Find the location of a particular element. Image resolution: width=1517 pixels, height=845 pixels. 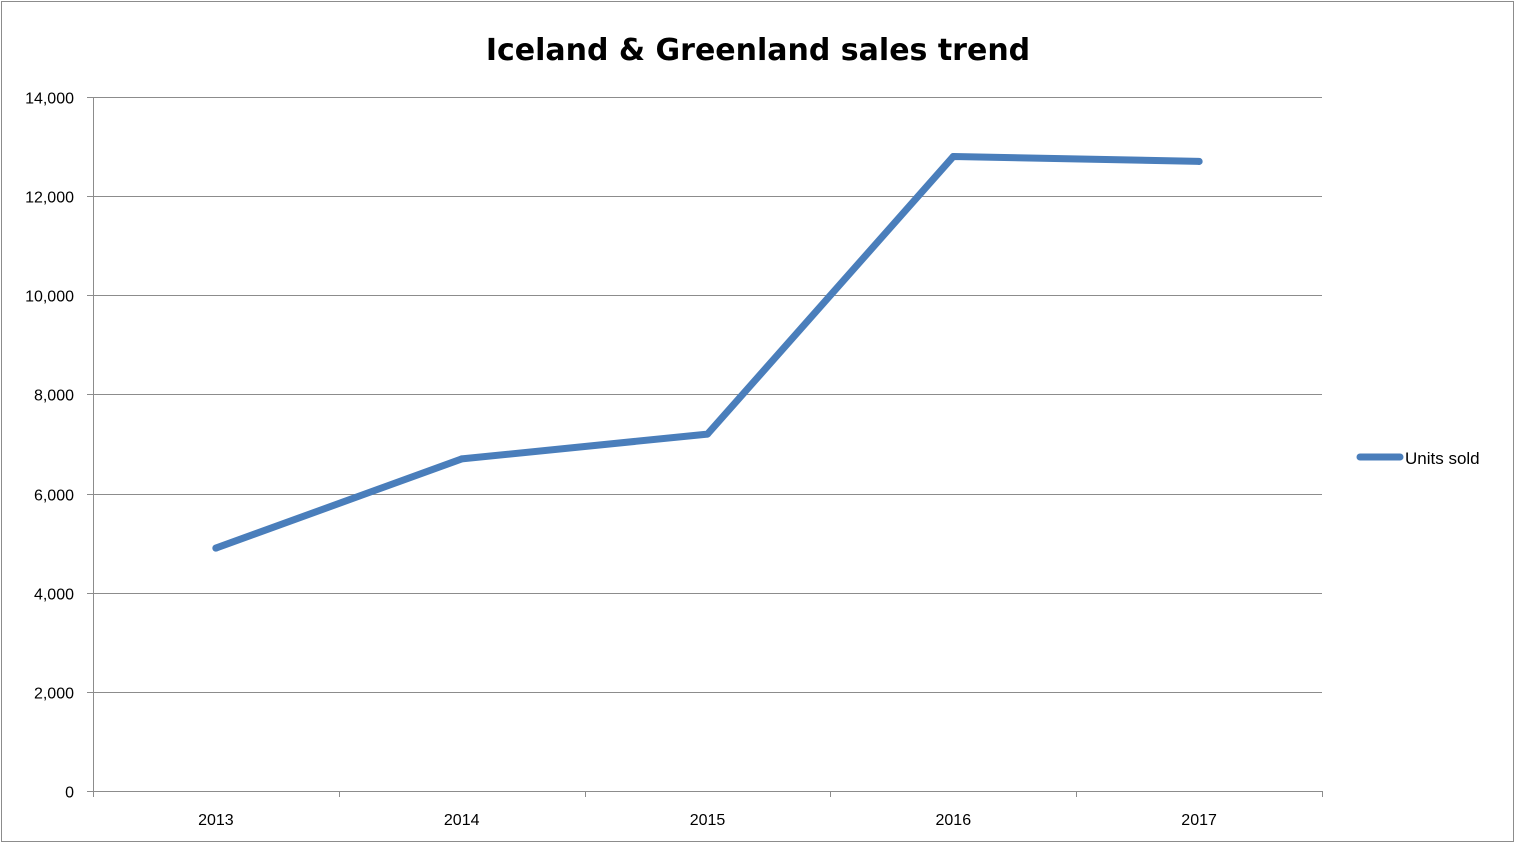

y-tick-label: 10,000 is located at coordinates (49, 297).